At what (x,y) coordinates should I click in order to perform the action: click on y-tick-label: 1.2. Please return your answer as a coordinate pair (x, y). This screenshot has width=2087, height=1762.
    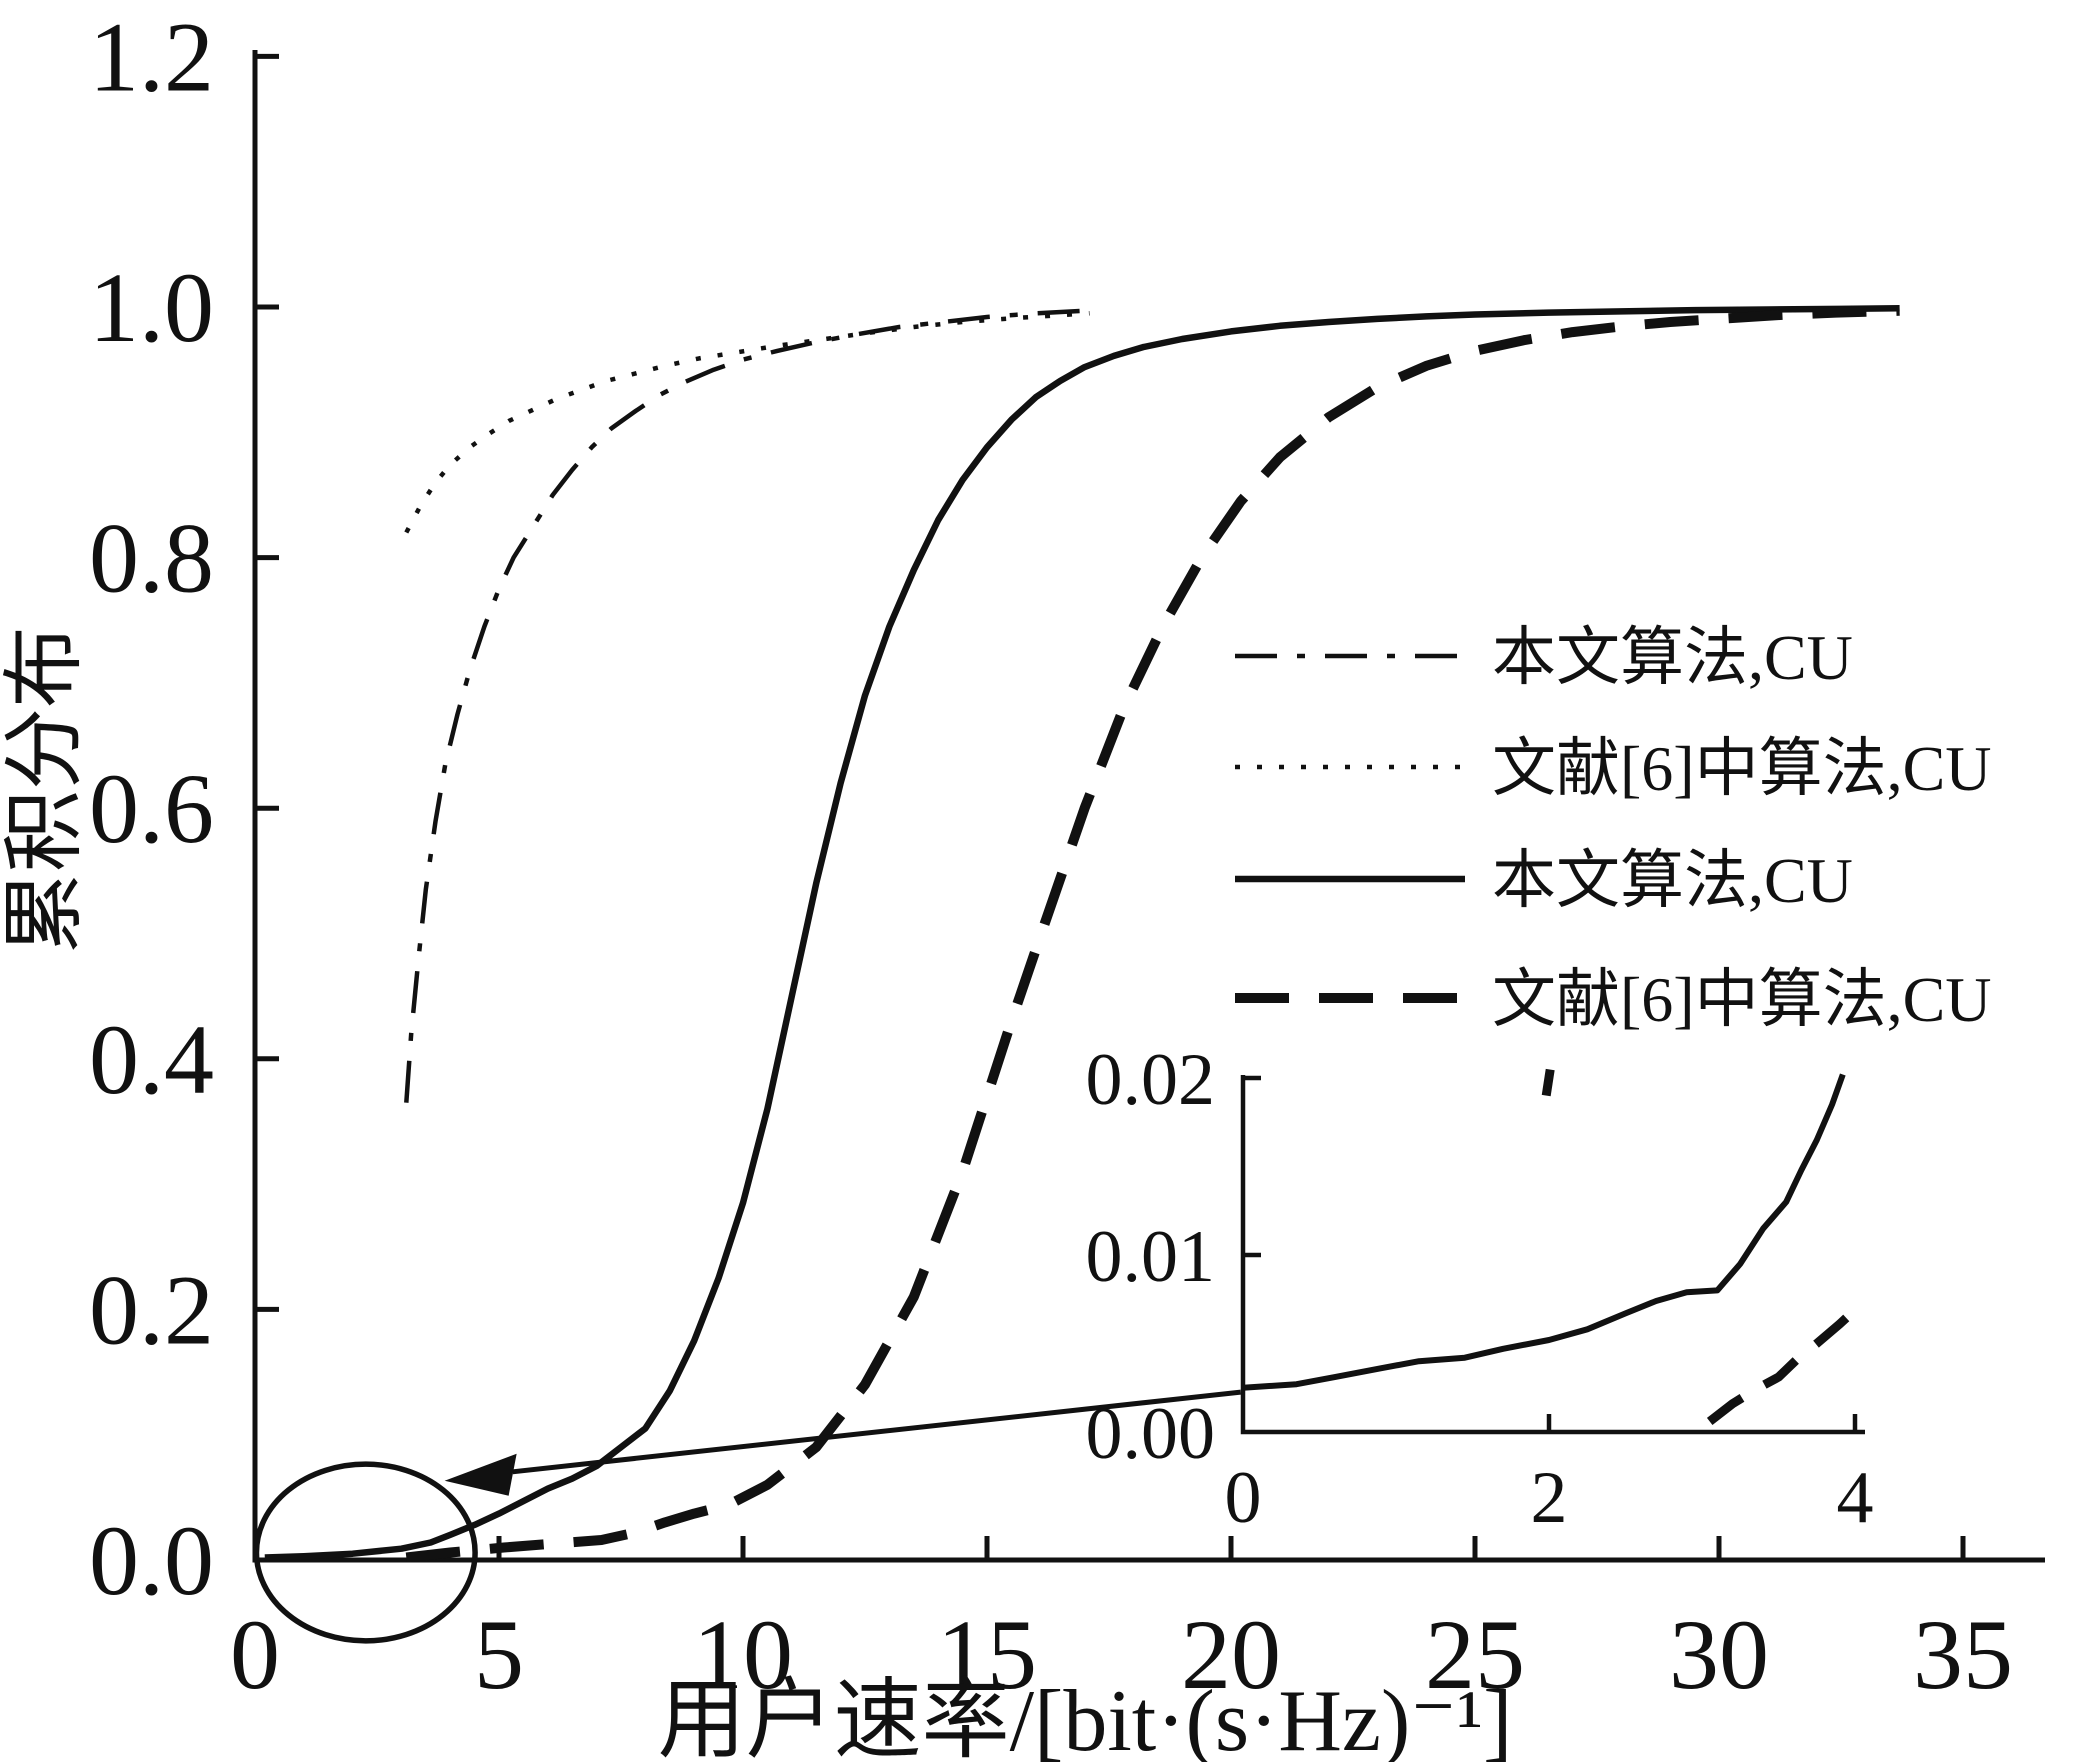
    Looking at the image, I should click on (151, 56).